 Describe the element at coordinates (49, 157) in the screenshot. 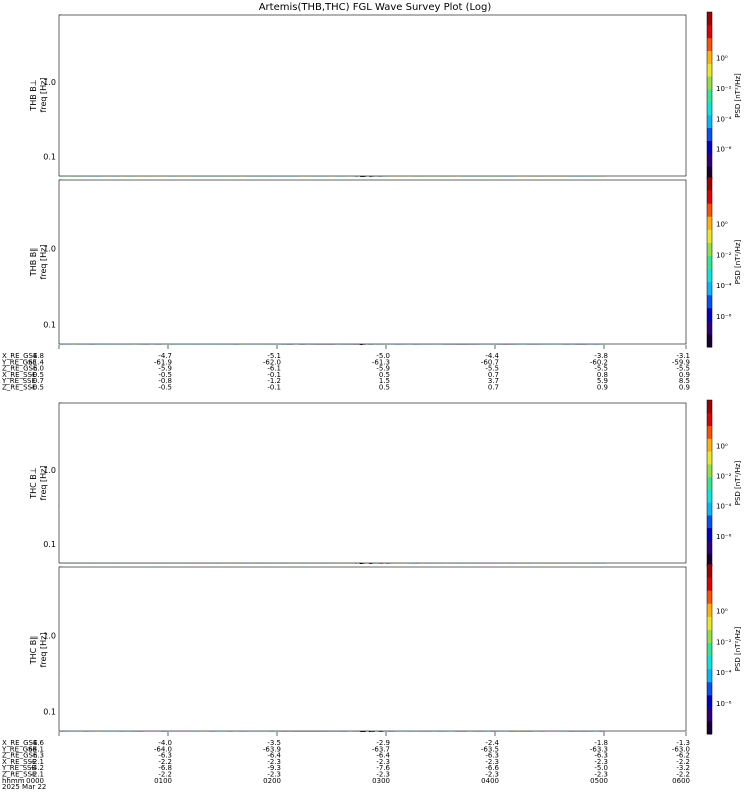

I see `thb-perp-freq-tick-label: 0.1` at that location.